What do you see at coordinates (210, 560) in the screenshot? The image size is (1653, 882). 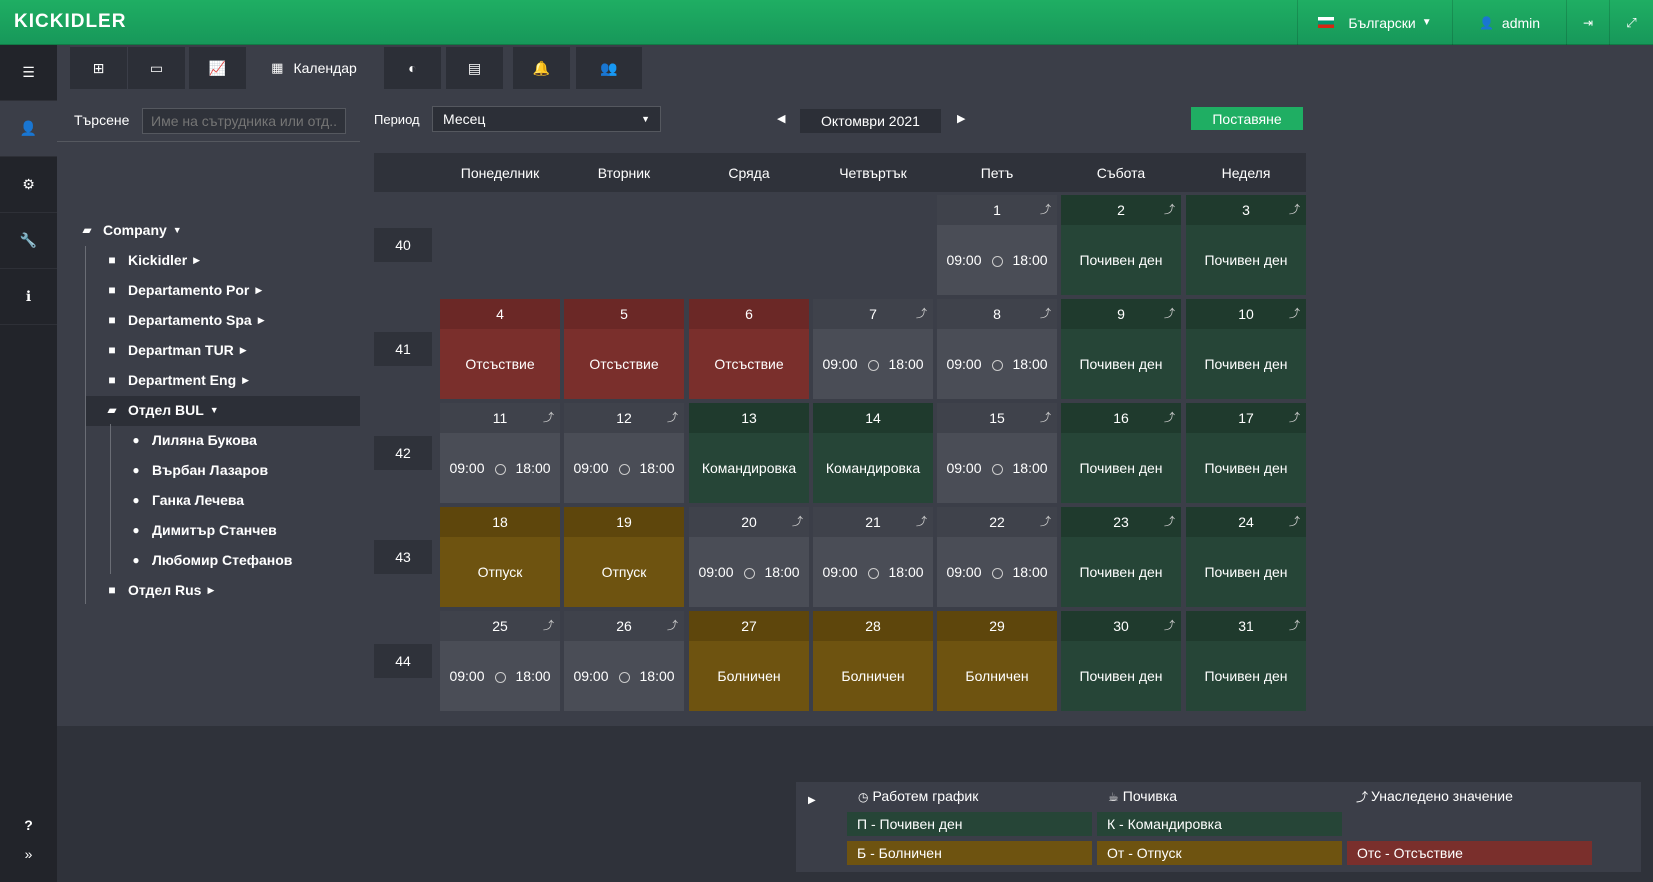 I see `tree-employee: ● Любомир Стефанов` at bounding box center [210, 560].